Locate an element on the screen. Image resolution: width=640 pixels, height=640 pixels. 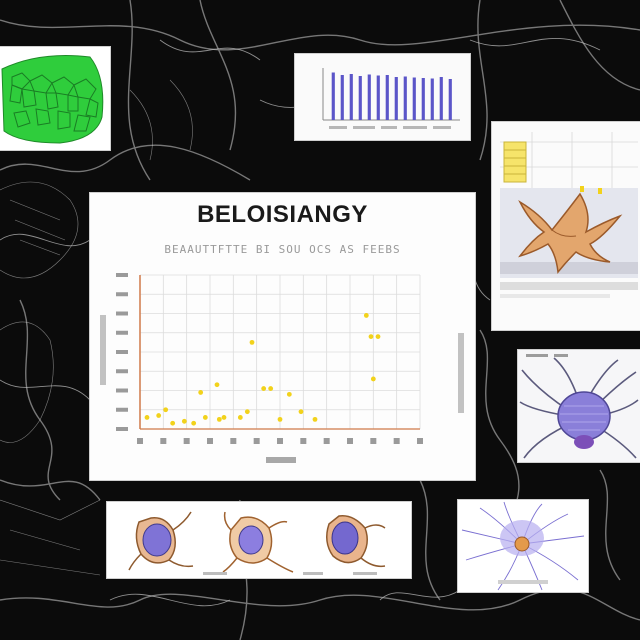
x-axis-label-block is located at coordinates (281, 460).